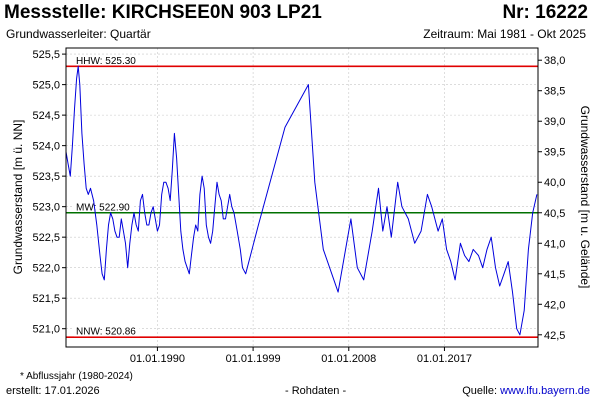 This screenshot has width=600, height=400. What do you see at coordinates (554, 61) in the screenshot?
I see `y2-tick-label: 38,0` at bounding box center [554, 61].